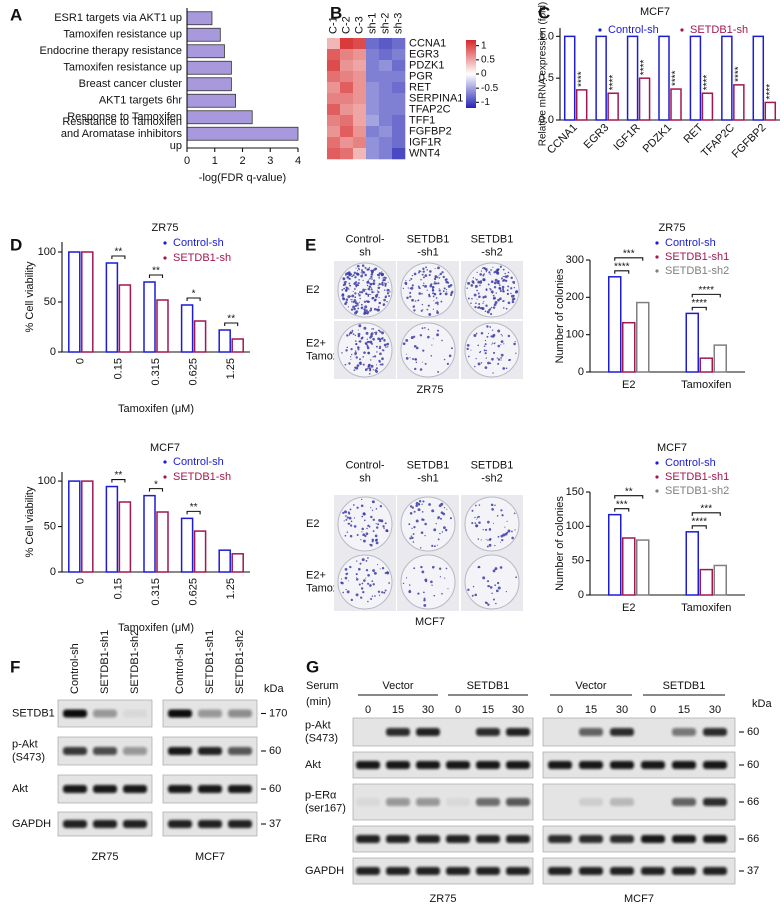 The image size is (784, 910). I want to click on blot-row-label: p-ERα (ser167), so click(325, 801).